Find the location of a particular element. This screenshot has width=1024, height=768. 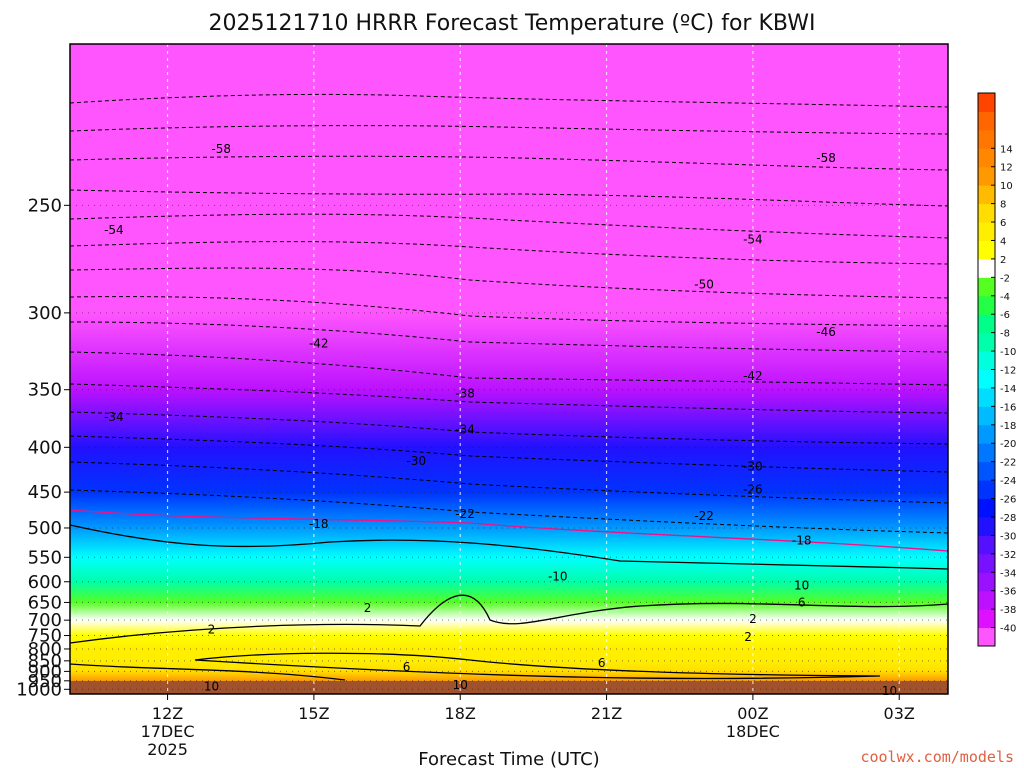

credit-text: coolwx.com/models is located at coordinates (937, 757).